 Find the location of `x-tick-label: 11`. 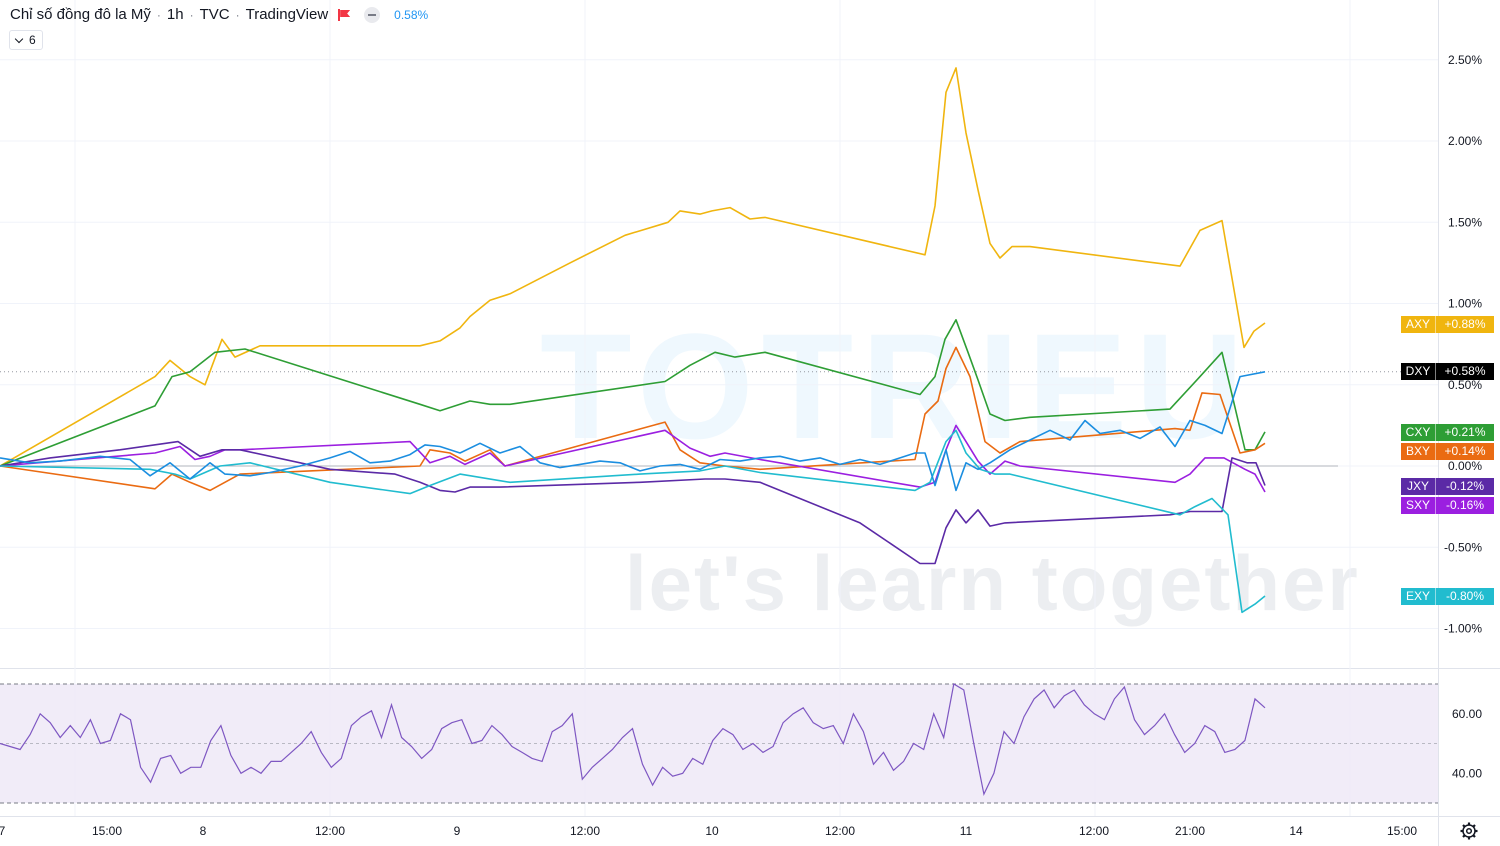

x-tick-label: 11 is located at coordinates (966, 831).